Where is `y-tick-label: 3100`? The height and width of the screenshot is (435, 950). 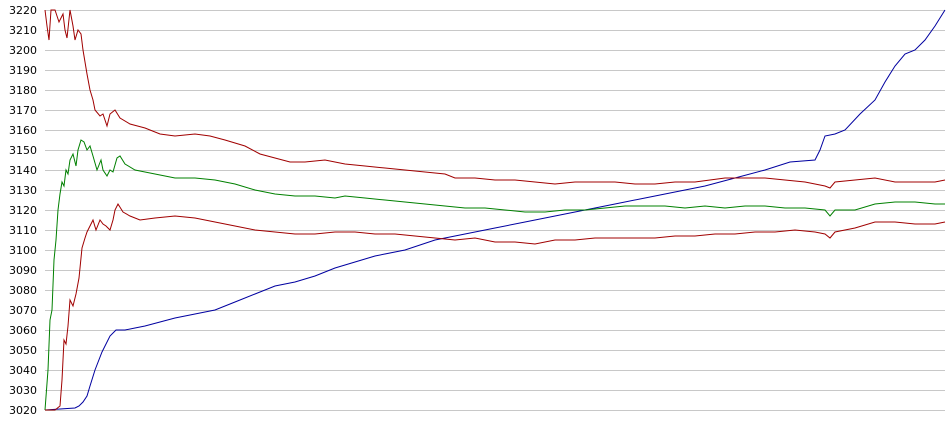 y-tick-label: 3100 is located at coordinates (23, 250).